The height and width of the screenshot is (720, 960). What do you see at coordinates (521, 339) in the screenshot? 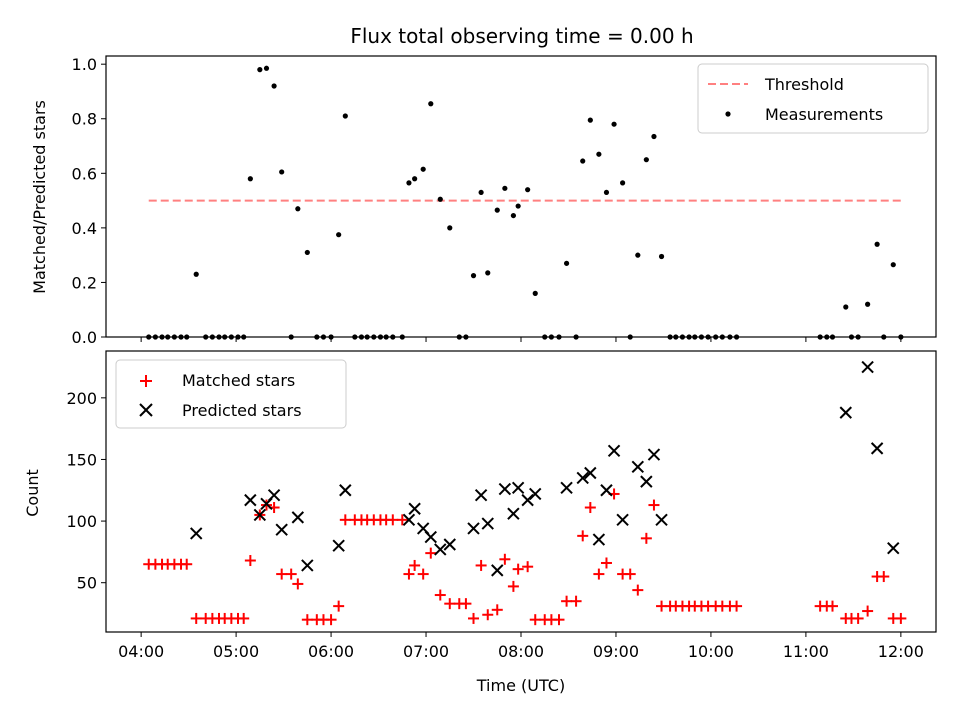
I see `top-panel-x-ticks` at bounding box center [521, 339].